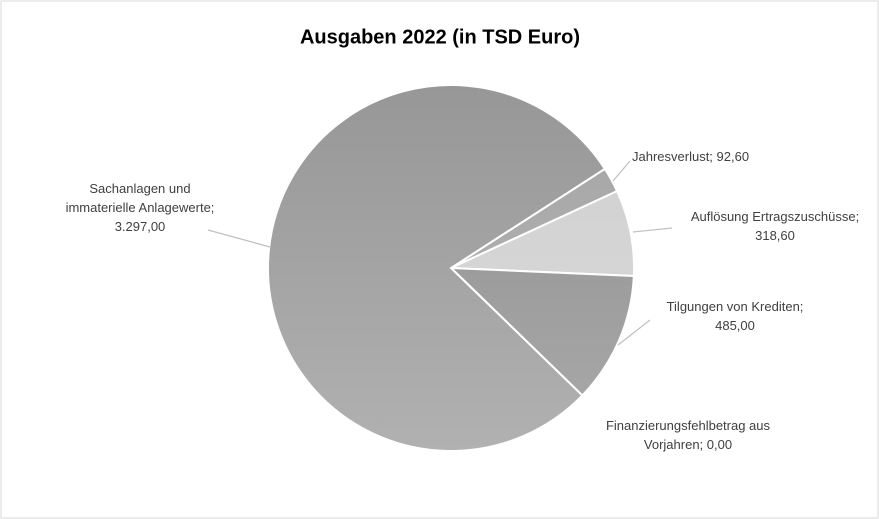 This screenshot has height=519, width=879. Describe the element at coordinates (775, 226) in the screenshot. I see `data-label: Auflösung Ertragszuschüsse; 318,60` at that location.